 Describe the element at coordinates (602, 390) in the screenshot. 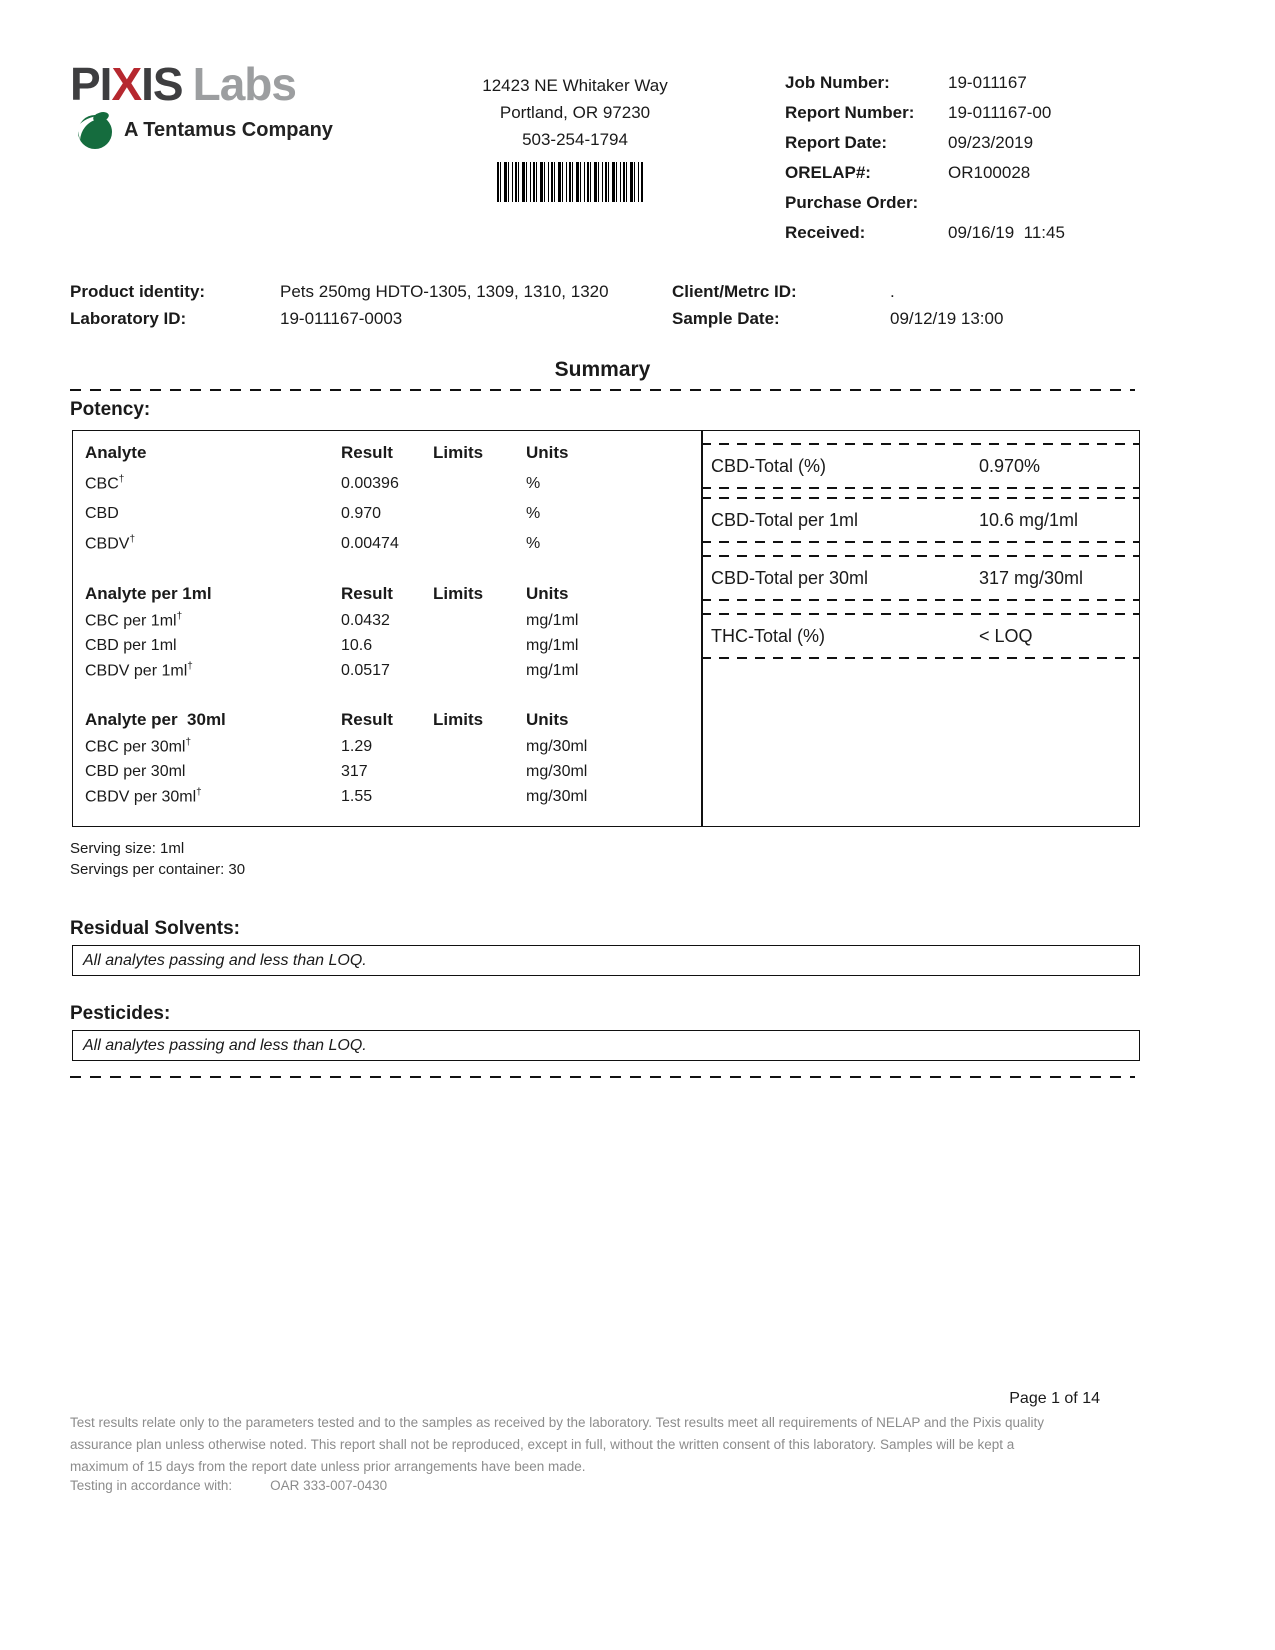

I see `dashed-separator-top` at that location.